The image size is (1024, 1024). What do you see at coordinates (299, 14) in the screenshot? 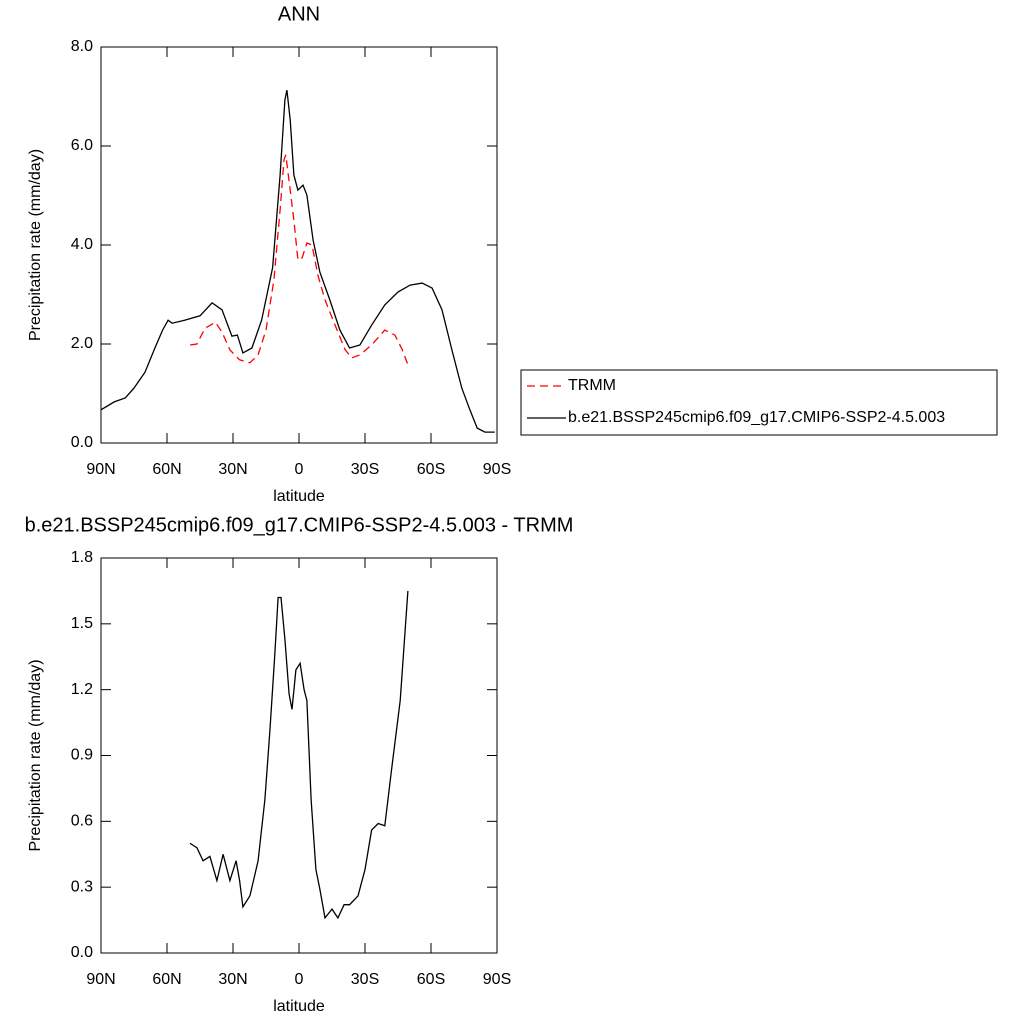
I see `chart-title: ANN` at bounding box center [299, 14].